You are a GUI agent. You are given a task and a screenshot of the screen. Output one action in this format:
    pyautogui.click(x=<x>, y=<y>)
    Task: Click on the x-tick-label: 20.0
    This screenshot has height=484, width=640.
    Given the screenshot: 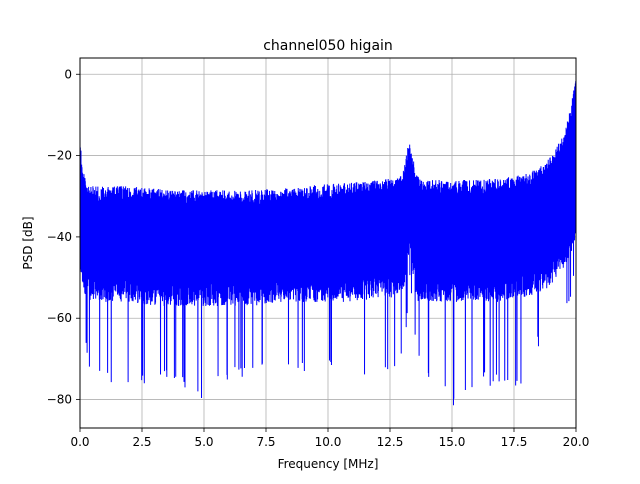 What is the action you would take?
    pyautogui.click(x=576, y=442)
    